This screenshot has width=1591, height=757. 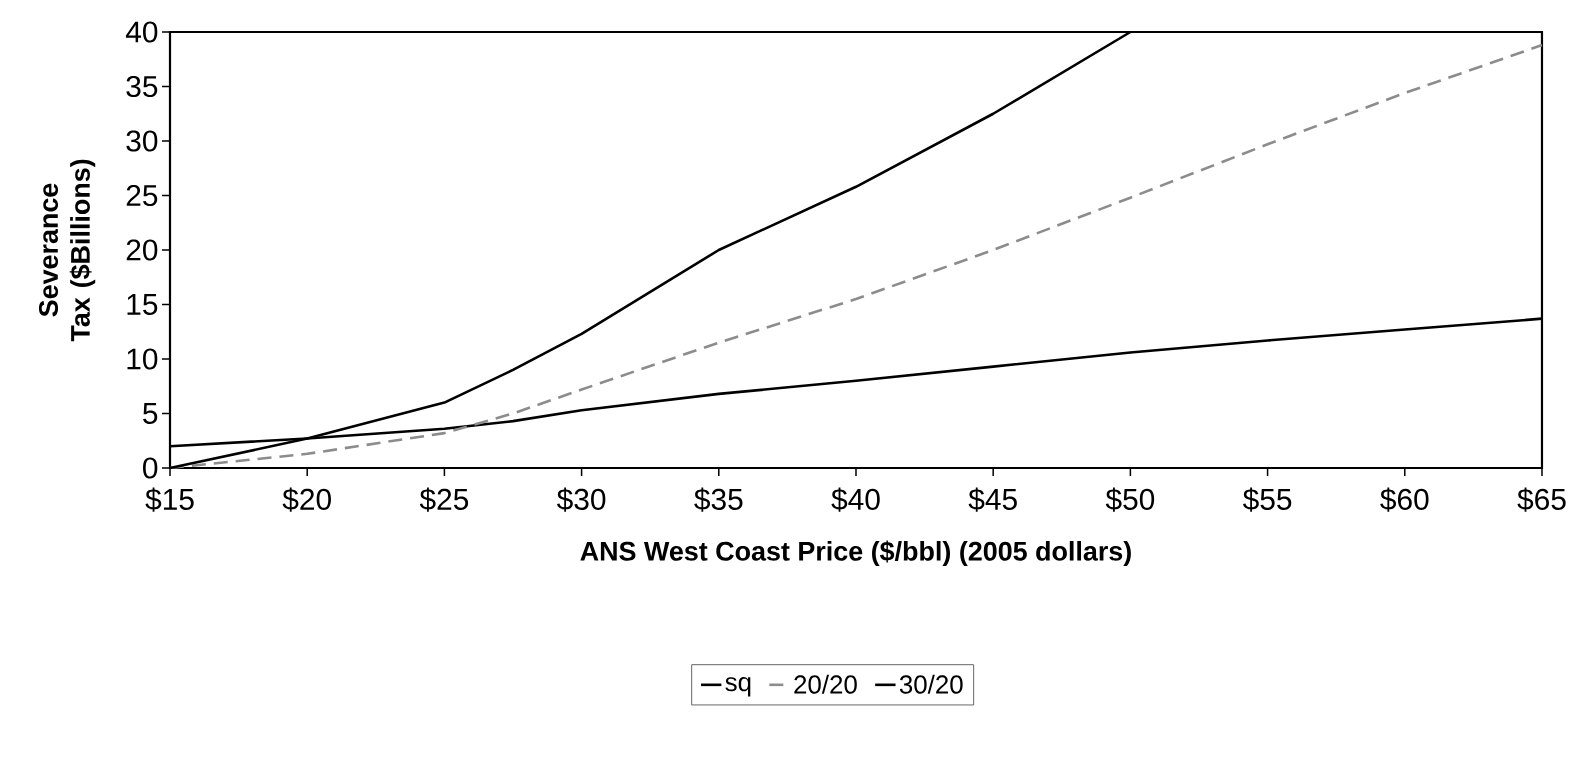 What do you see at coordinates (142, 195) in the screenshot?
I see `y-tick-label: 25` at bounding box center [142, 195].